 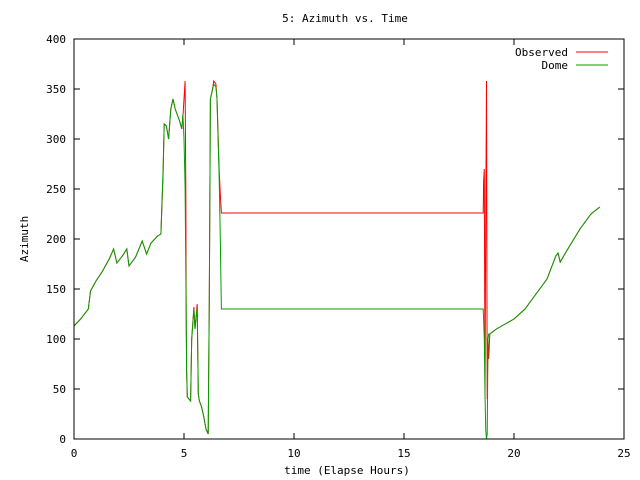 I want to click on y-tick-label: 200, so click(x=56, y=239).